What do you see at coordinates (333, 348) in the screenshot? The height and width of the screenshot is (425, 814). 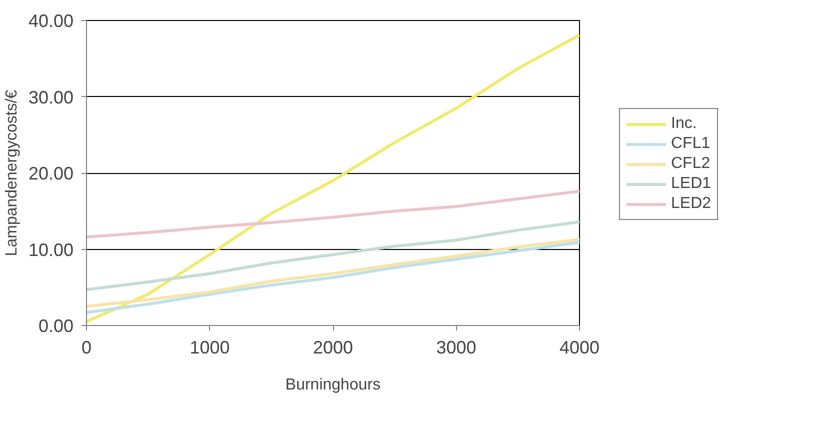 I see `x-tick-label: 2000` at bounding box center [333, 348].